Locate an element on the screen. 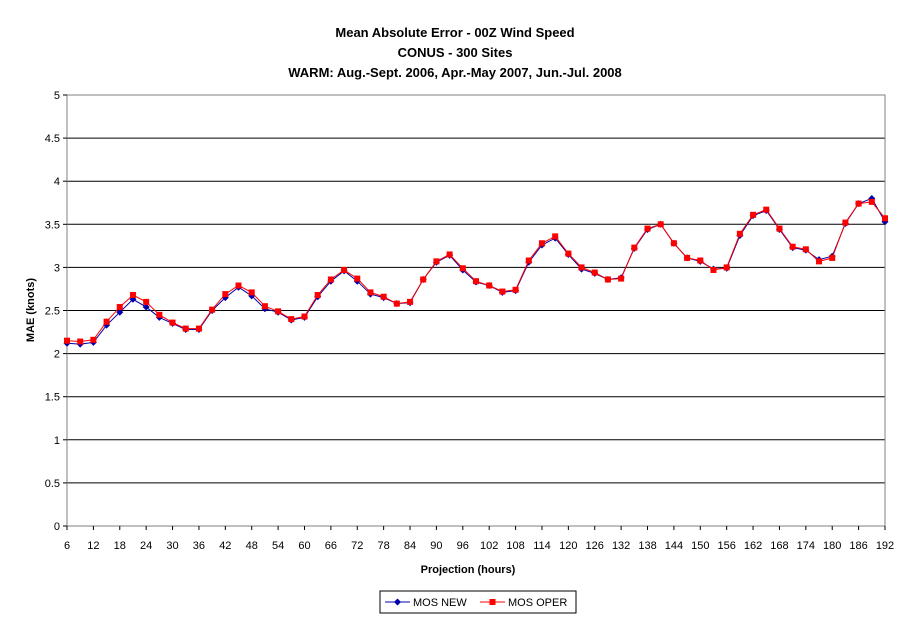 The width and height of the screenshot is (911, 623). x-tick-label: 102 is located at coordinates (489, 546).